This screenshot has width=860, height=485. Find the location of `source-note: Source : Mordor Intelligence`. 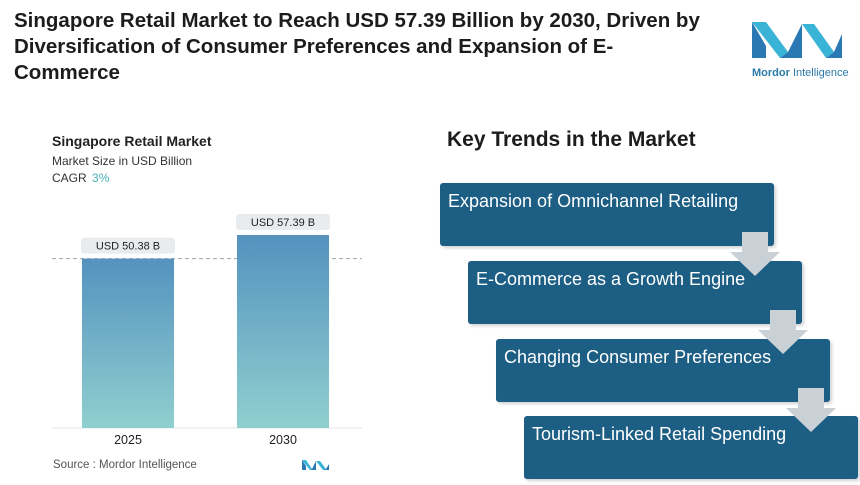

source-note: Source : Mordor Intelligence is located at coordinates (125, 465).